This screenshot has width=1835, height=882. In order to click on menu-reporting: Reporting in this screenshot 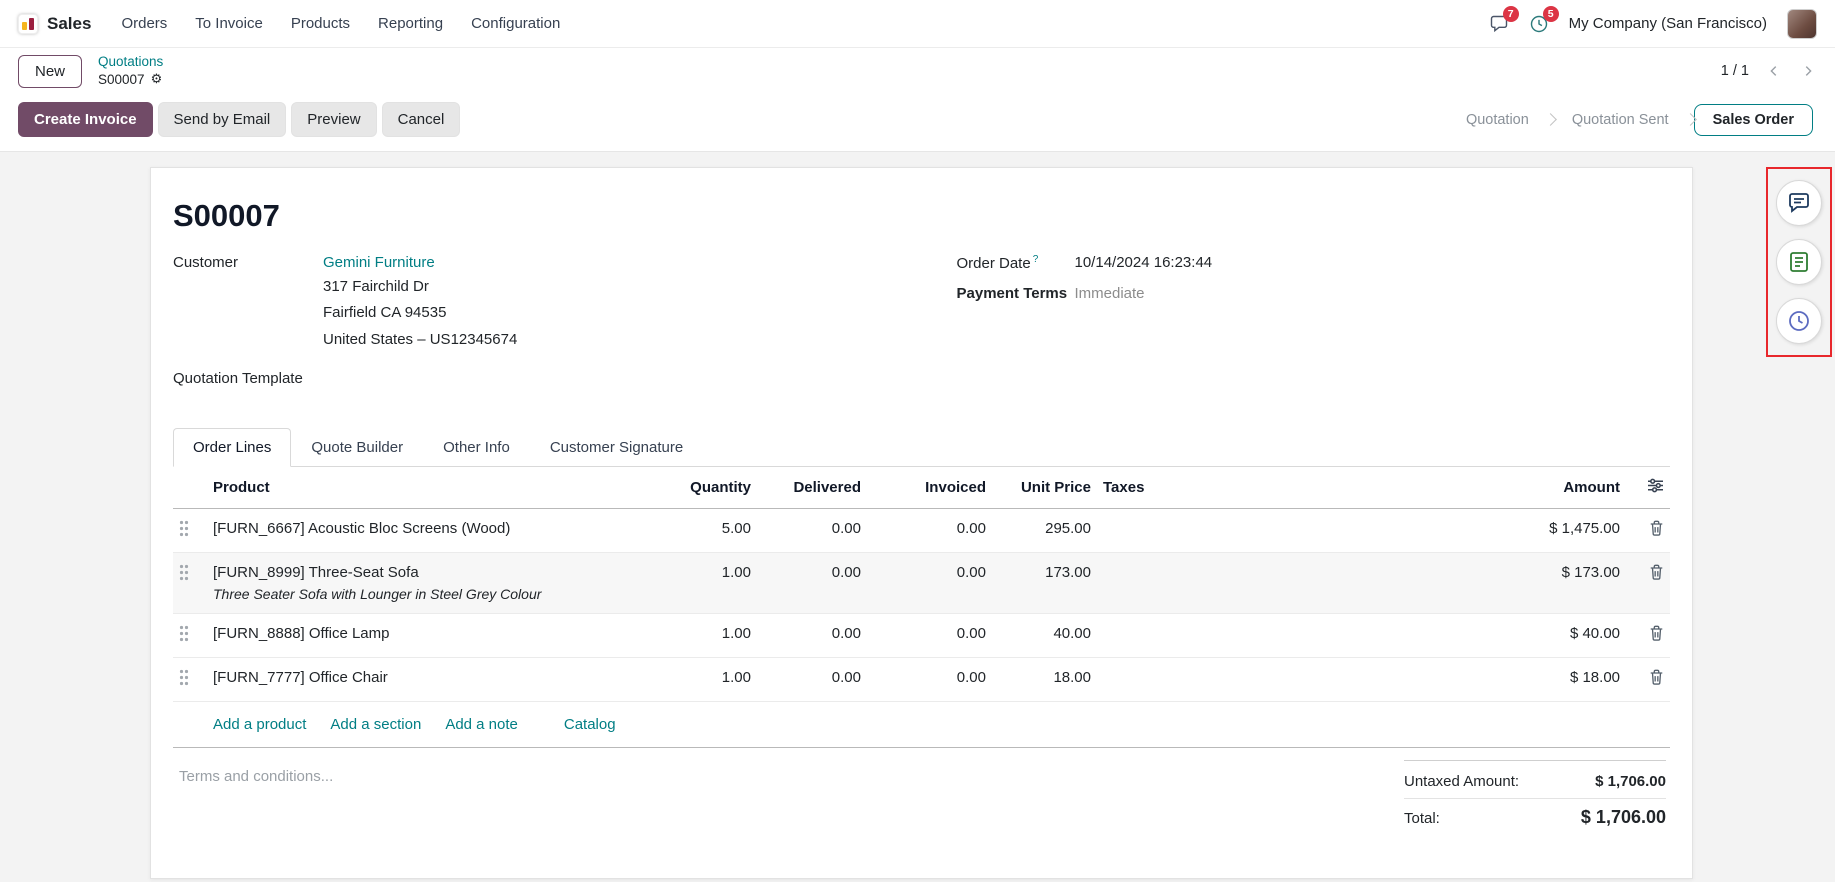, I will do `click(411, 23)`.